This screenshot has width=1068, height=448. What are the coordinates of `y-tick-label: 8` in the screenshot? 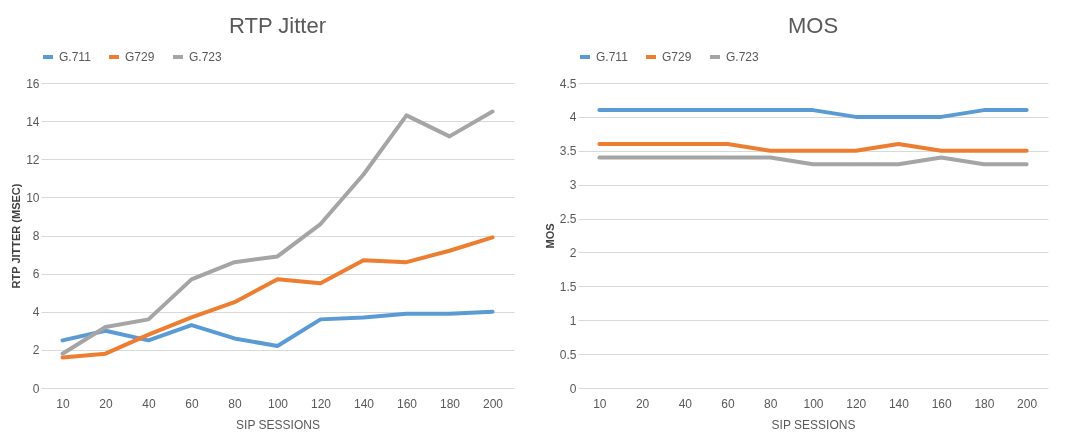 It's located at (36, 236).